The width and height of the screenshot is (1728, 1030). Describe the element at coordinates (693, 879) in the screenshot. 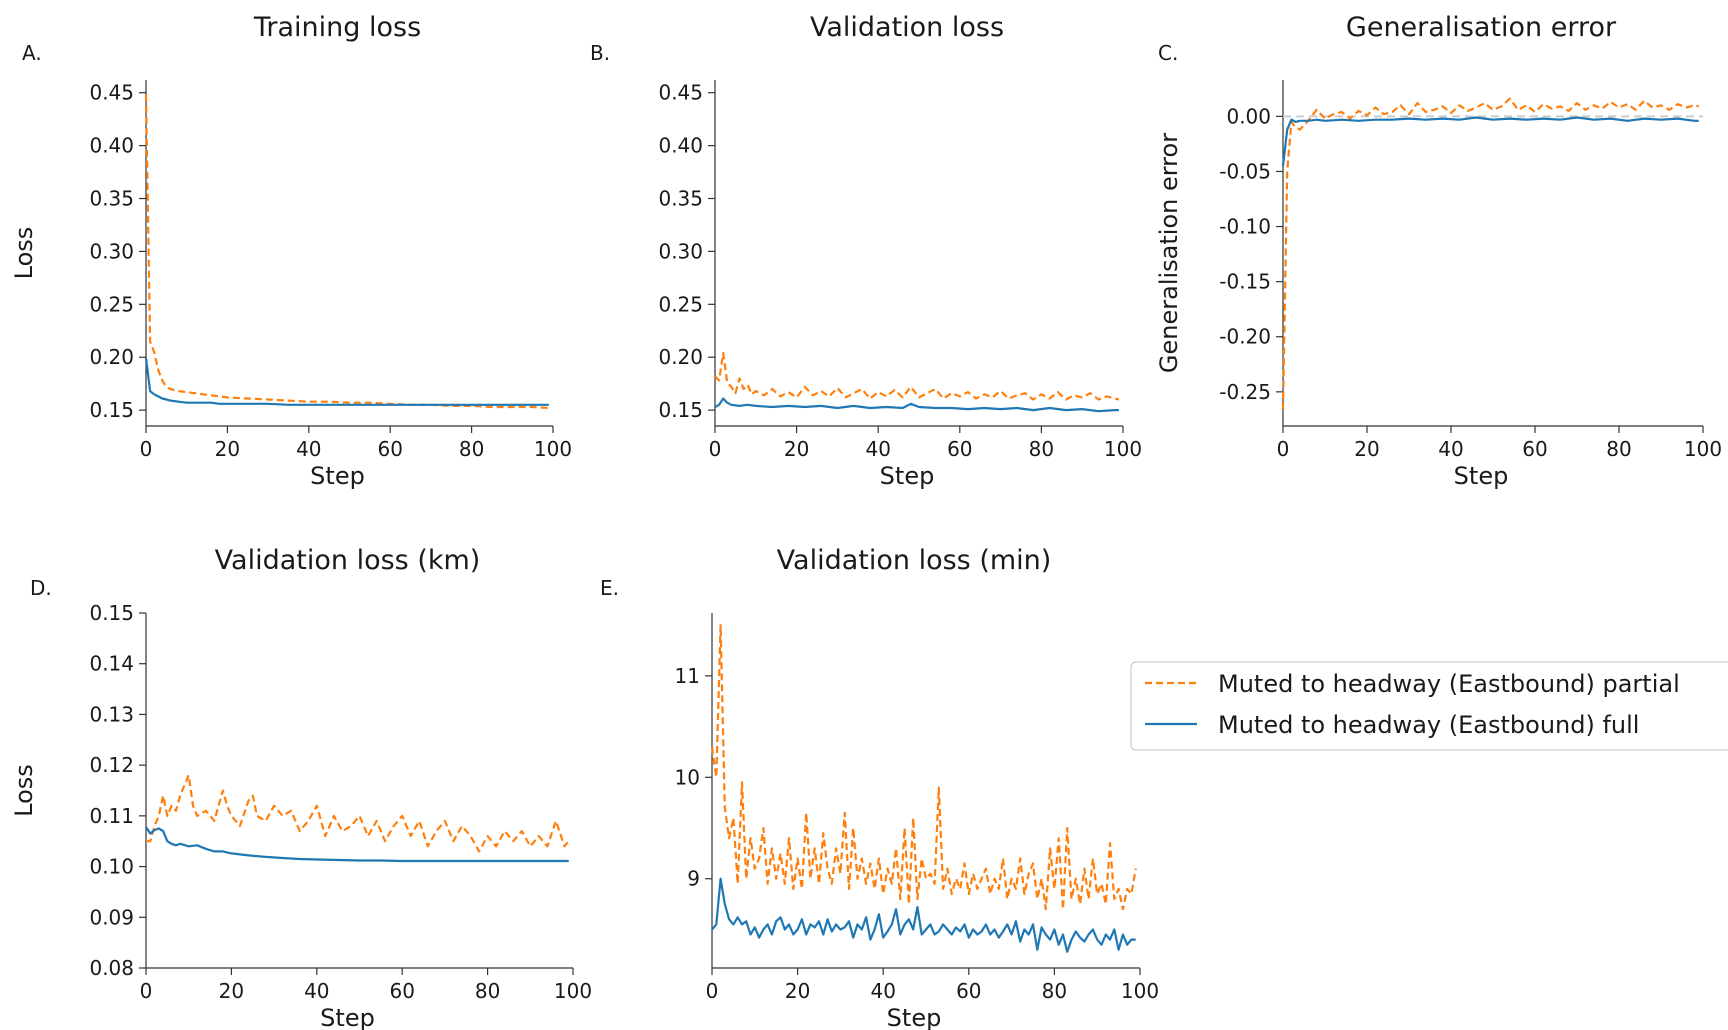

I see `y-tick-label: 9` at that location.